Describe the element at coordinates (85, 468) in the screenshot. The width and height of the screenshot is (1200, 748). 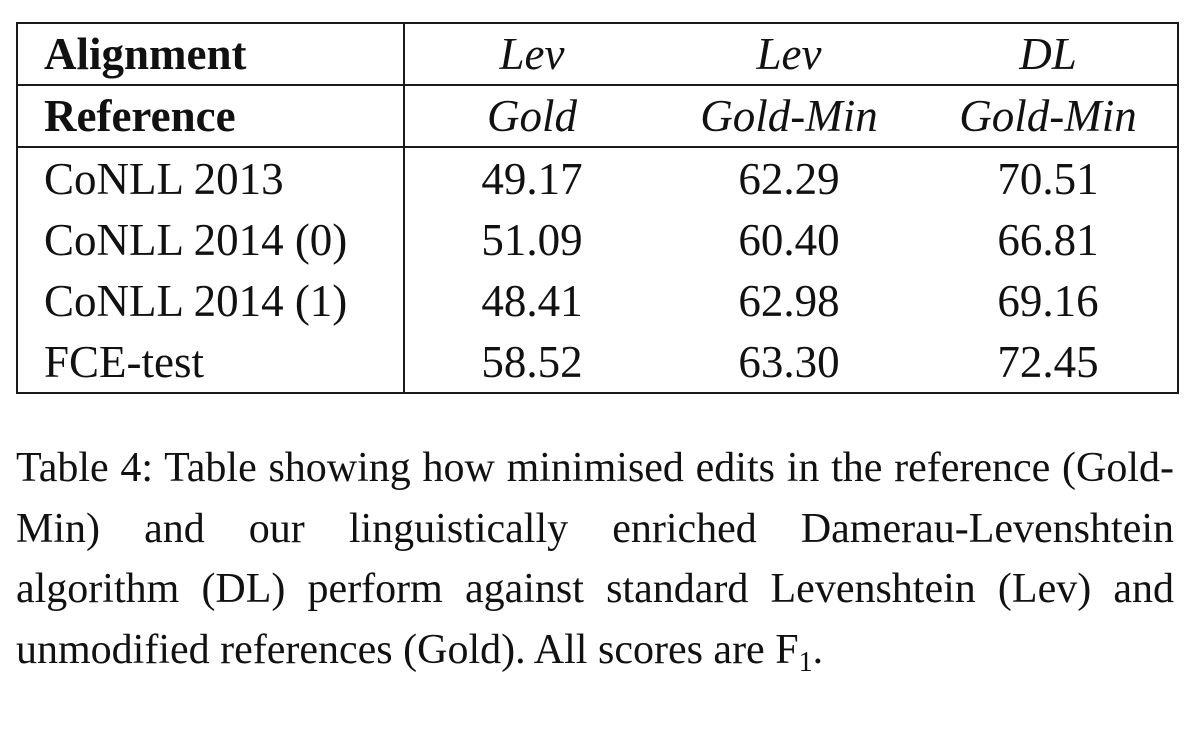
I see `caption-label: Table 4:` at that location.